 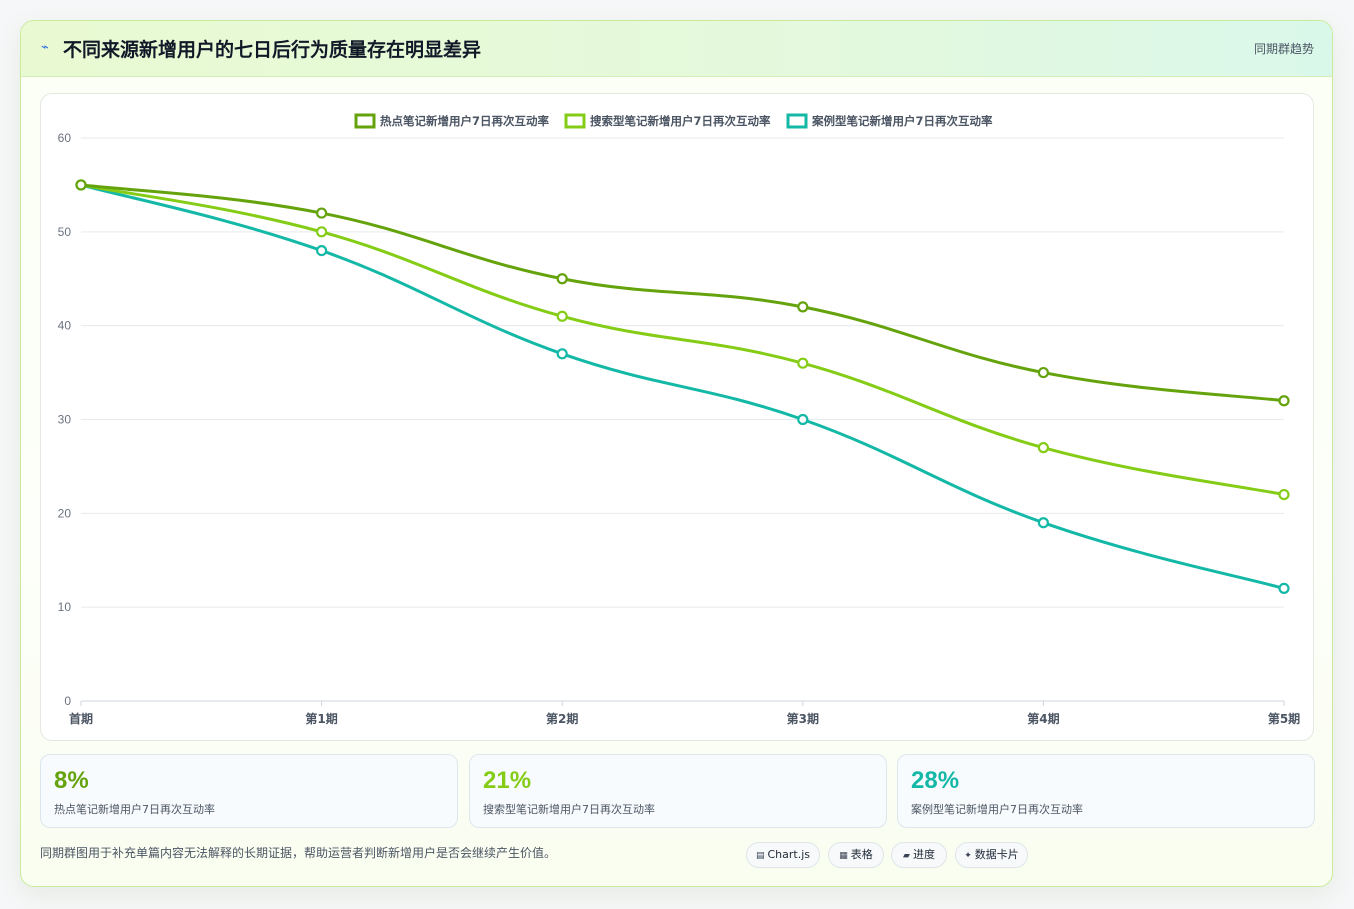 I want to click on x-tick-label: 首期, so click(x=81, y=718).